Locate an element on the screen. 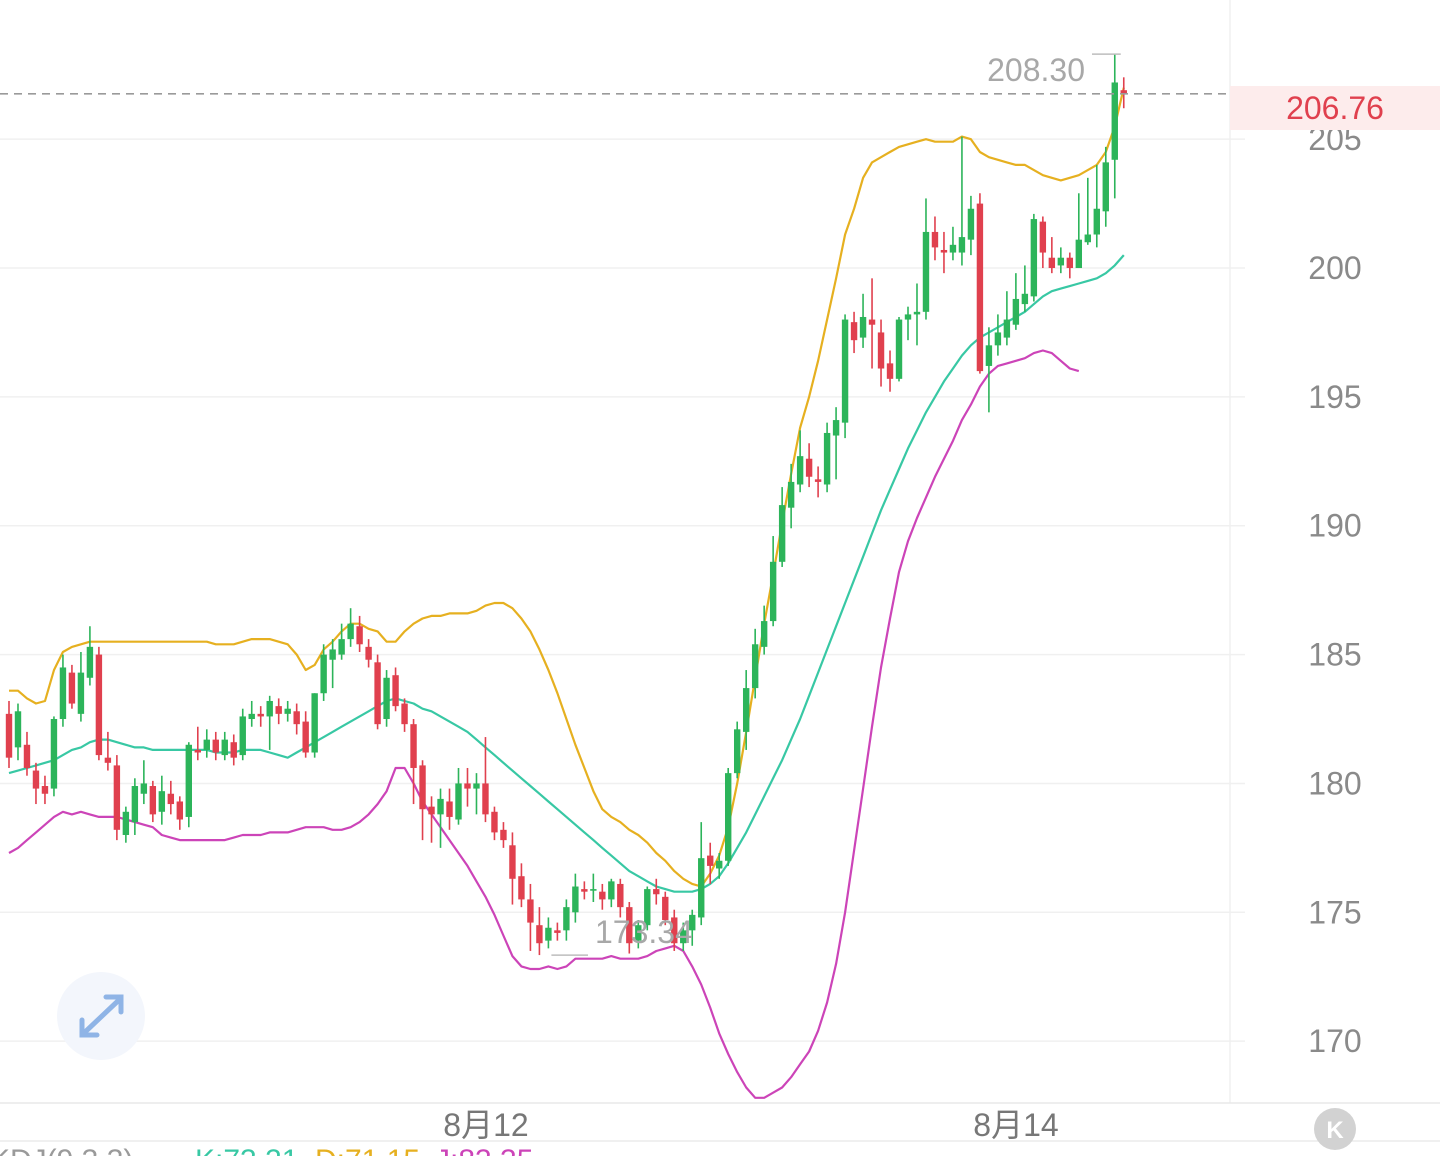 Image resolution: width=1440 pixels, height=1161 pixels. k-badge-bg is located at coordinates (1335, 1129).